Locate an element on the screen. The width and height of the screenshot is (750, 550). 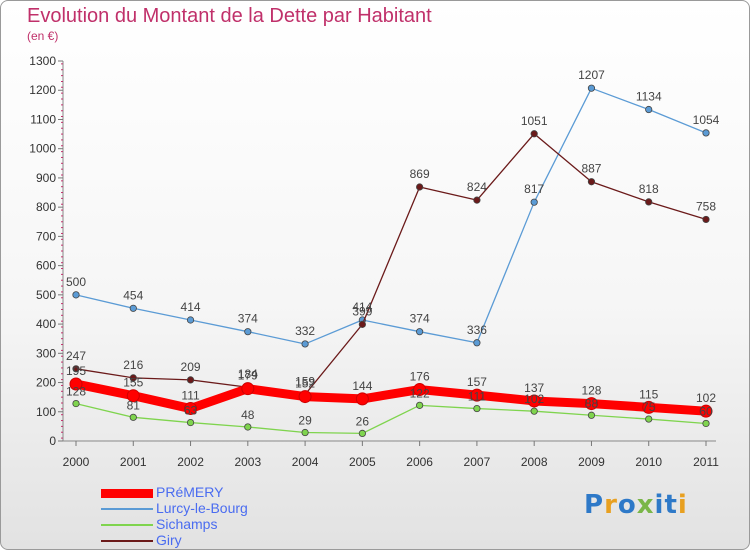
x-tick-label: 2008 is located at coordinates (534, 462).